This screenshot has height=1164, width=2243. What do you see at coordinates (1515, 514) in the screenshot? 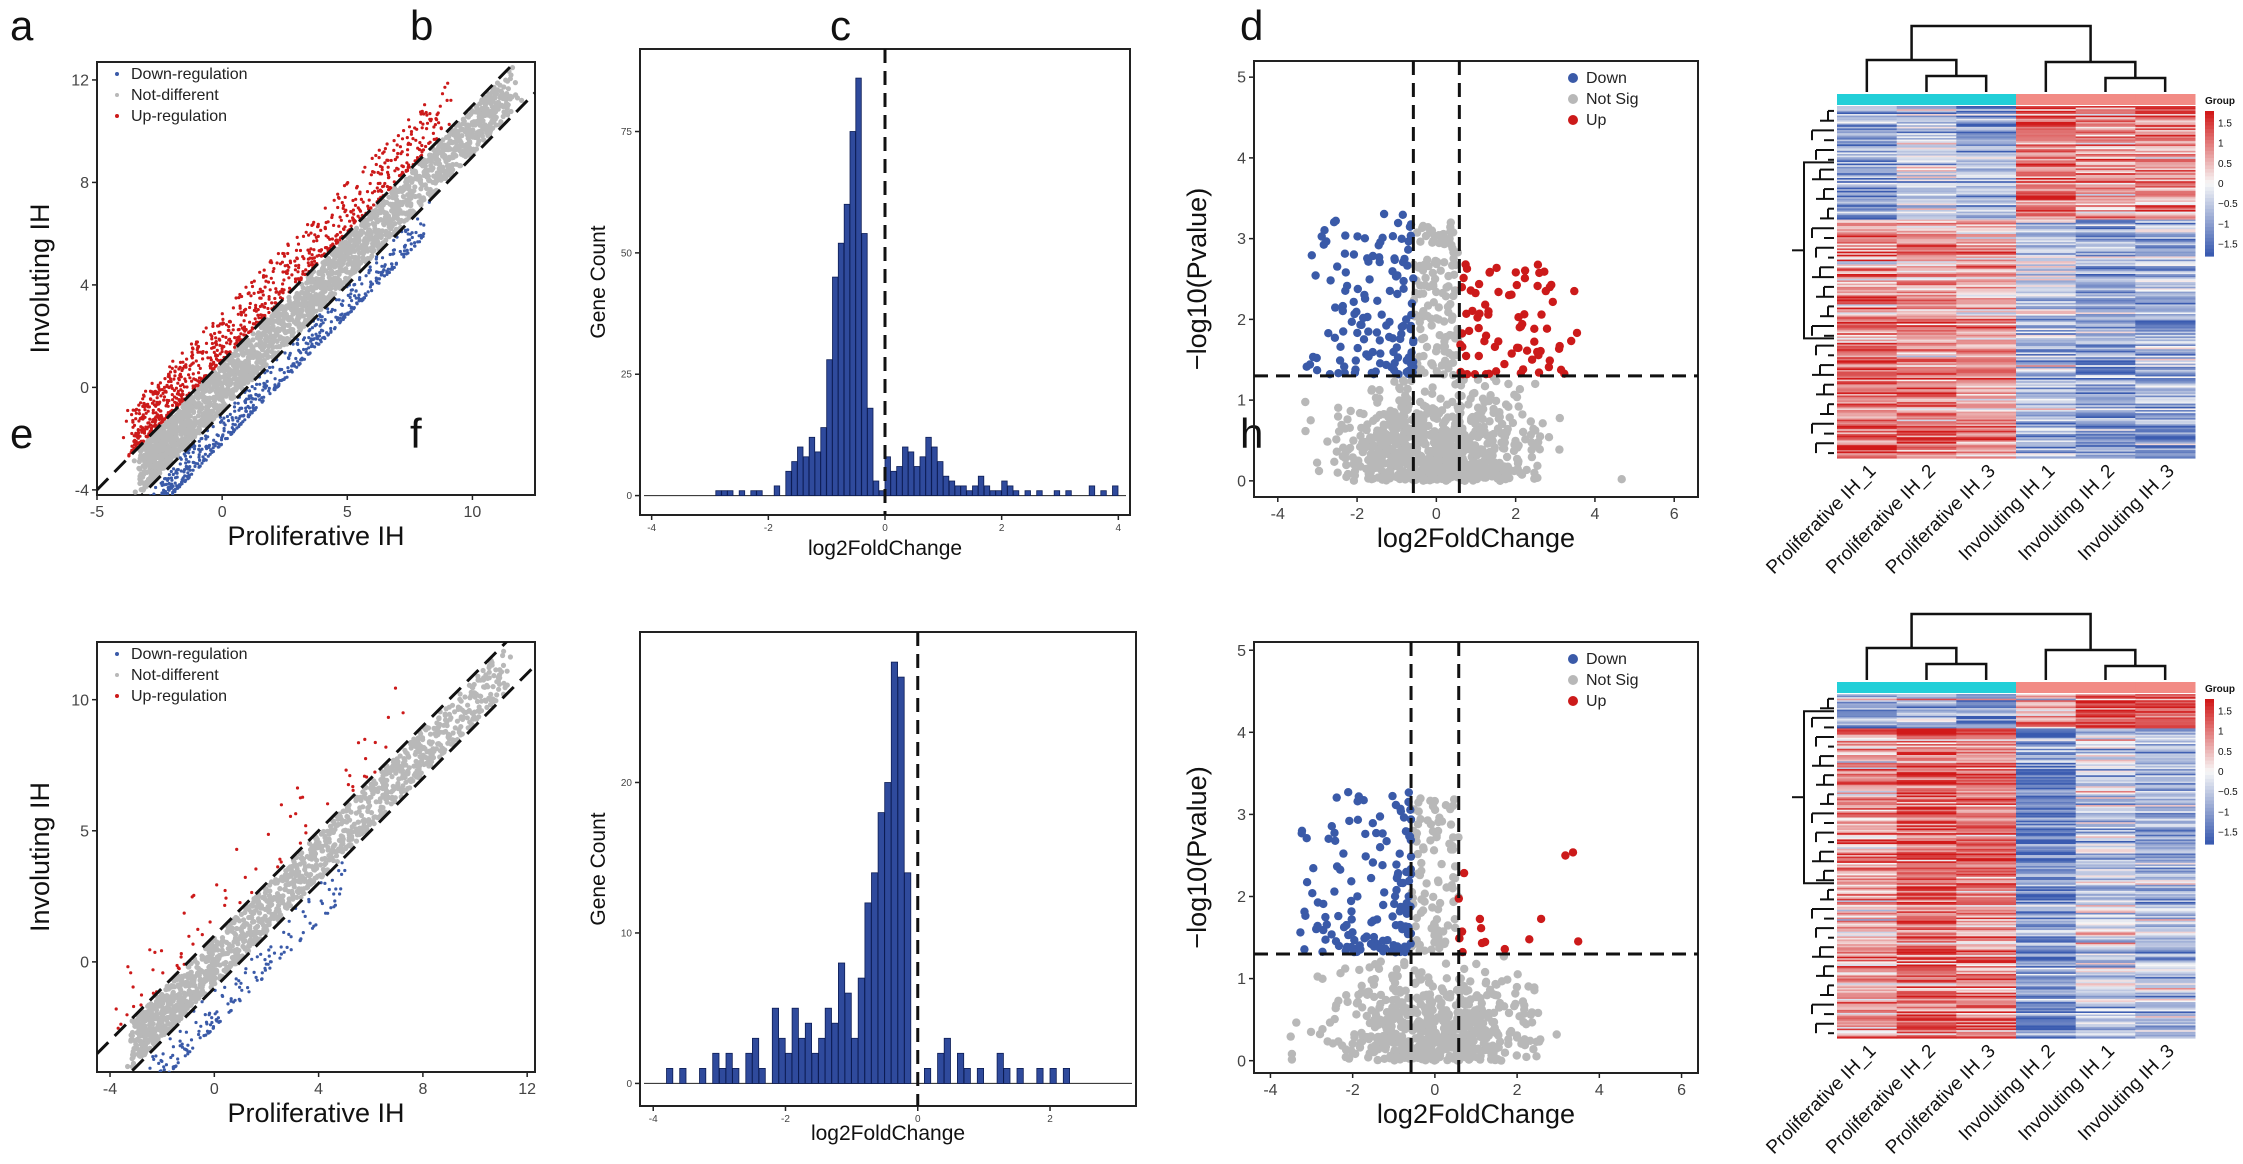
I see `x-tick-label: 2` at bounding box center [1515, 514].